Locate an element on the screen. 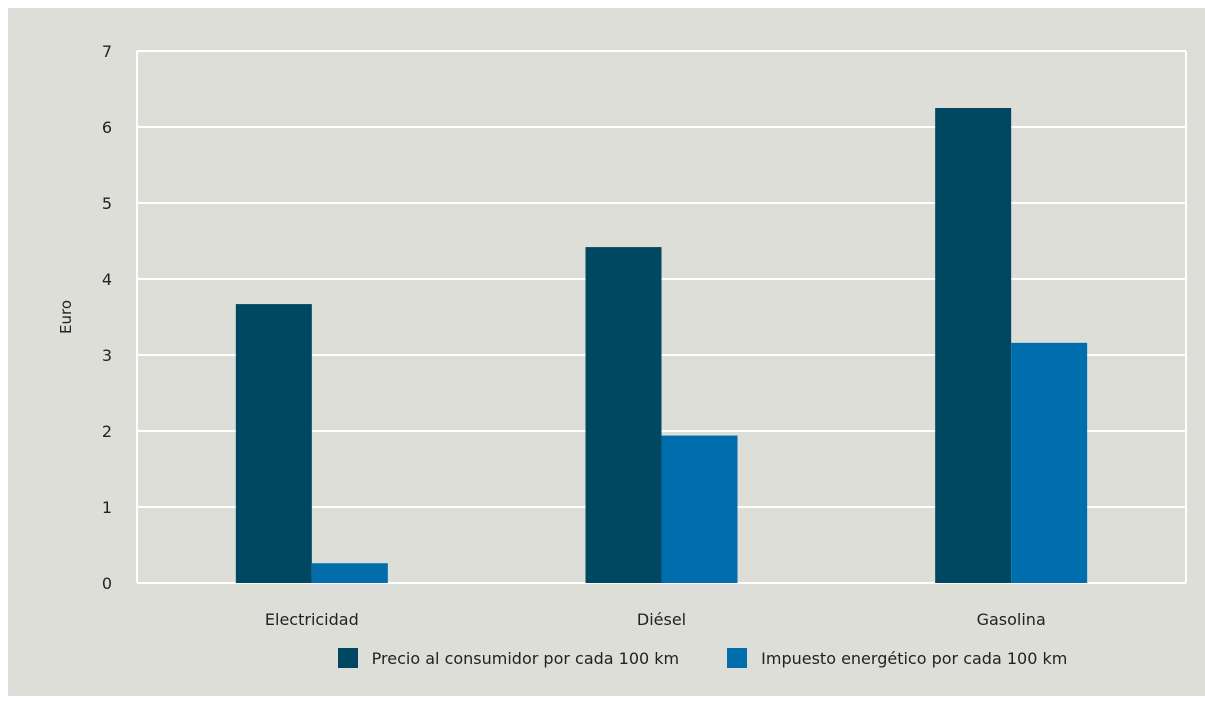  y-tick-label: 2 is located at coordinates (107, 431).